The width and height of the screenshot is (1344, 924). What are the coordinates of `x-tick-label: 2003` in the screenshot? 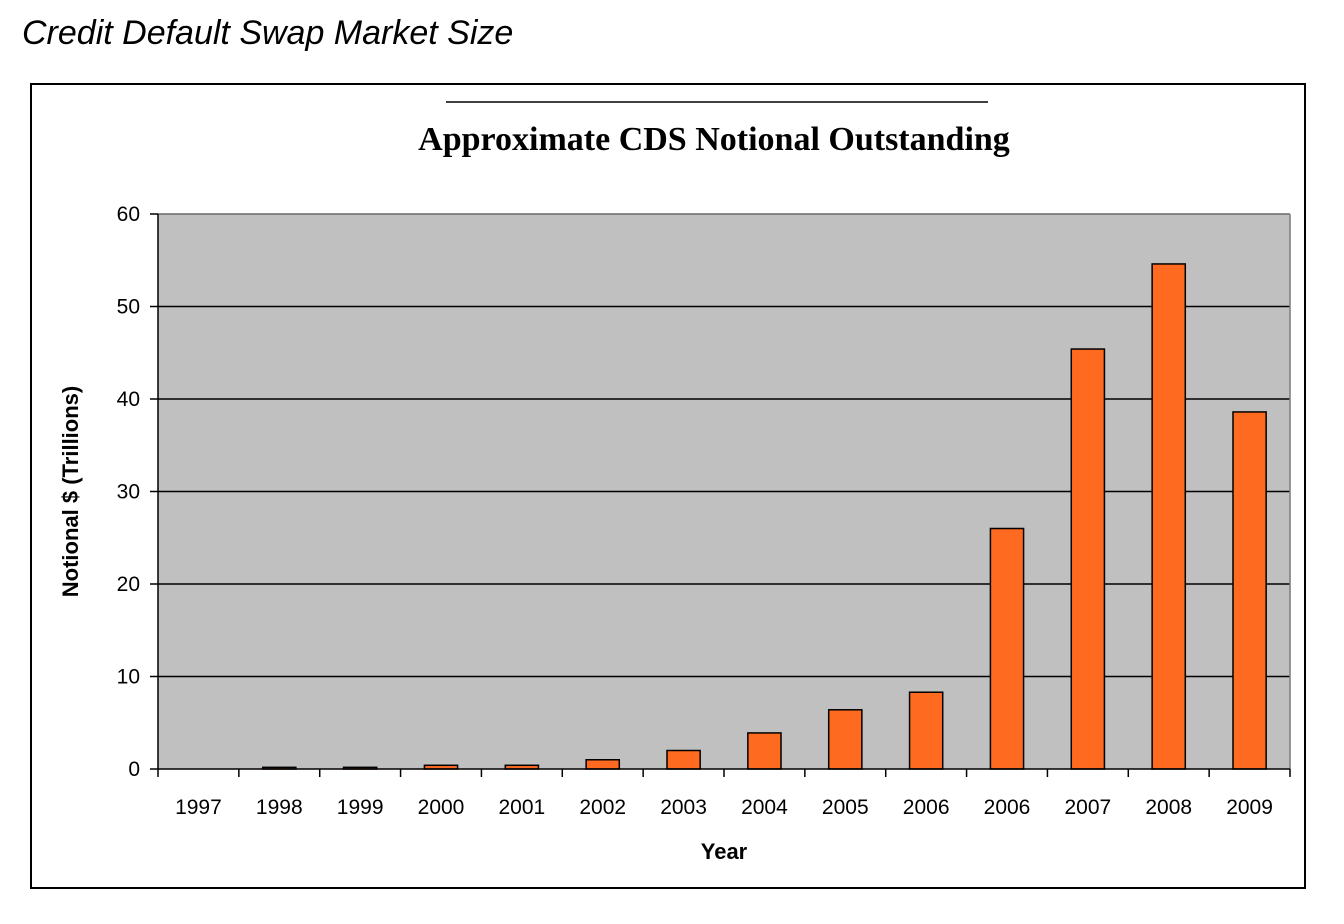 It's located at (683, 807).